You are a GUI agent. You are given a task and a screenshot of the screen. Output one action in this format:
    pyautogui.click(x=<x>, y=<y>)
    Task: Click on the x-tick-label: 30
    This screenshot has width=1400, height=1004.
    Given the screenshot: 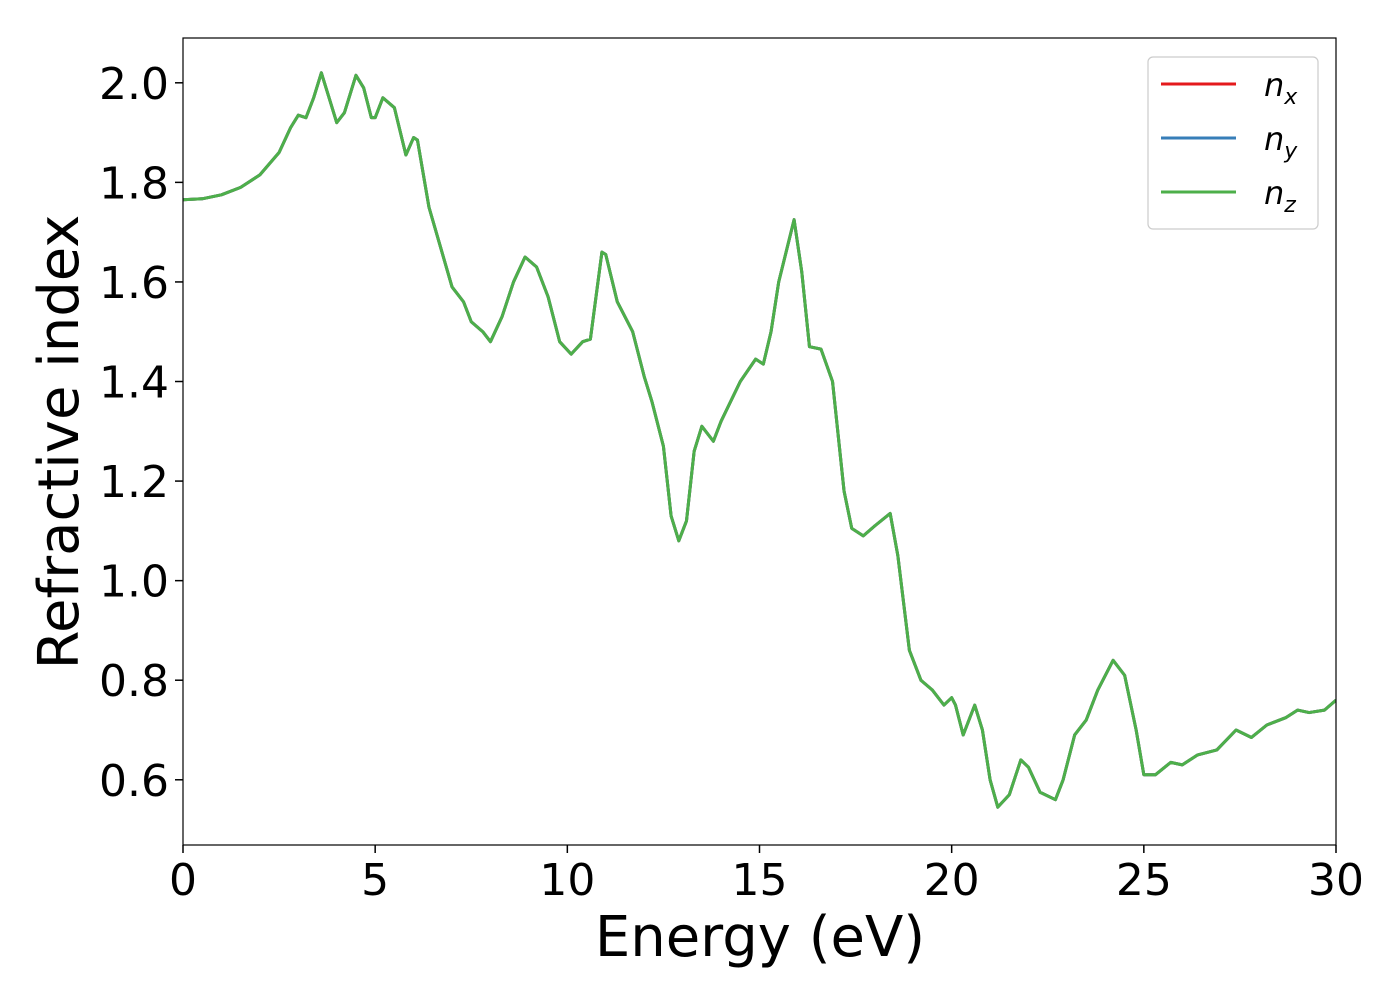 What is the action you would take?
    pyautogui.click(x=1336, y=880)
    